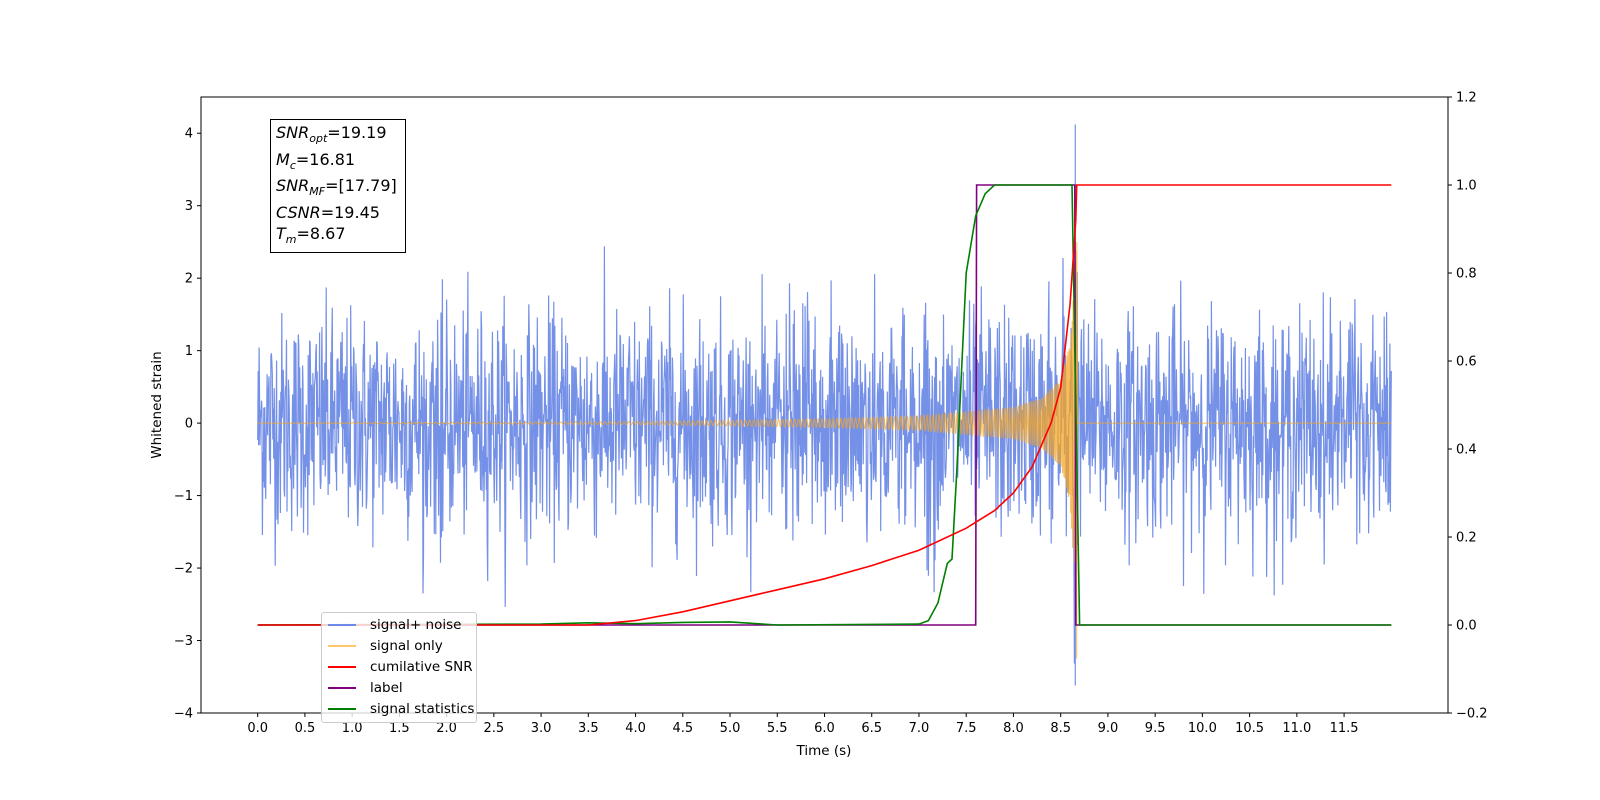 The width and height of the screenshot is (1600, 800). I want to click on legend-item-signal-noise: signal+ noise, so click(399, 625).